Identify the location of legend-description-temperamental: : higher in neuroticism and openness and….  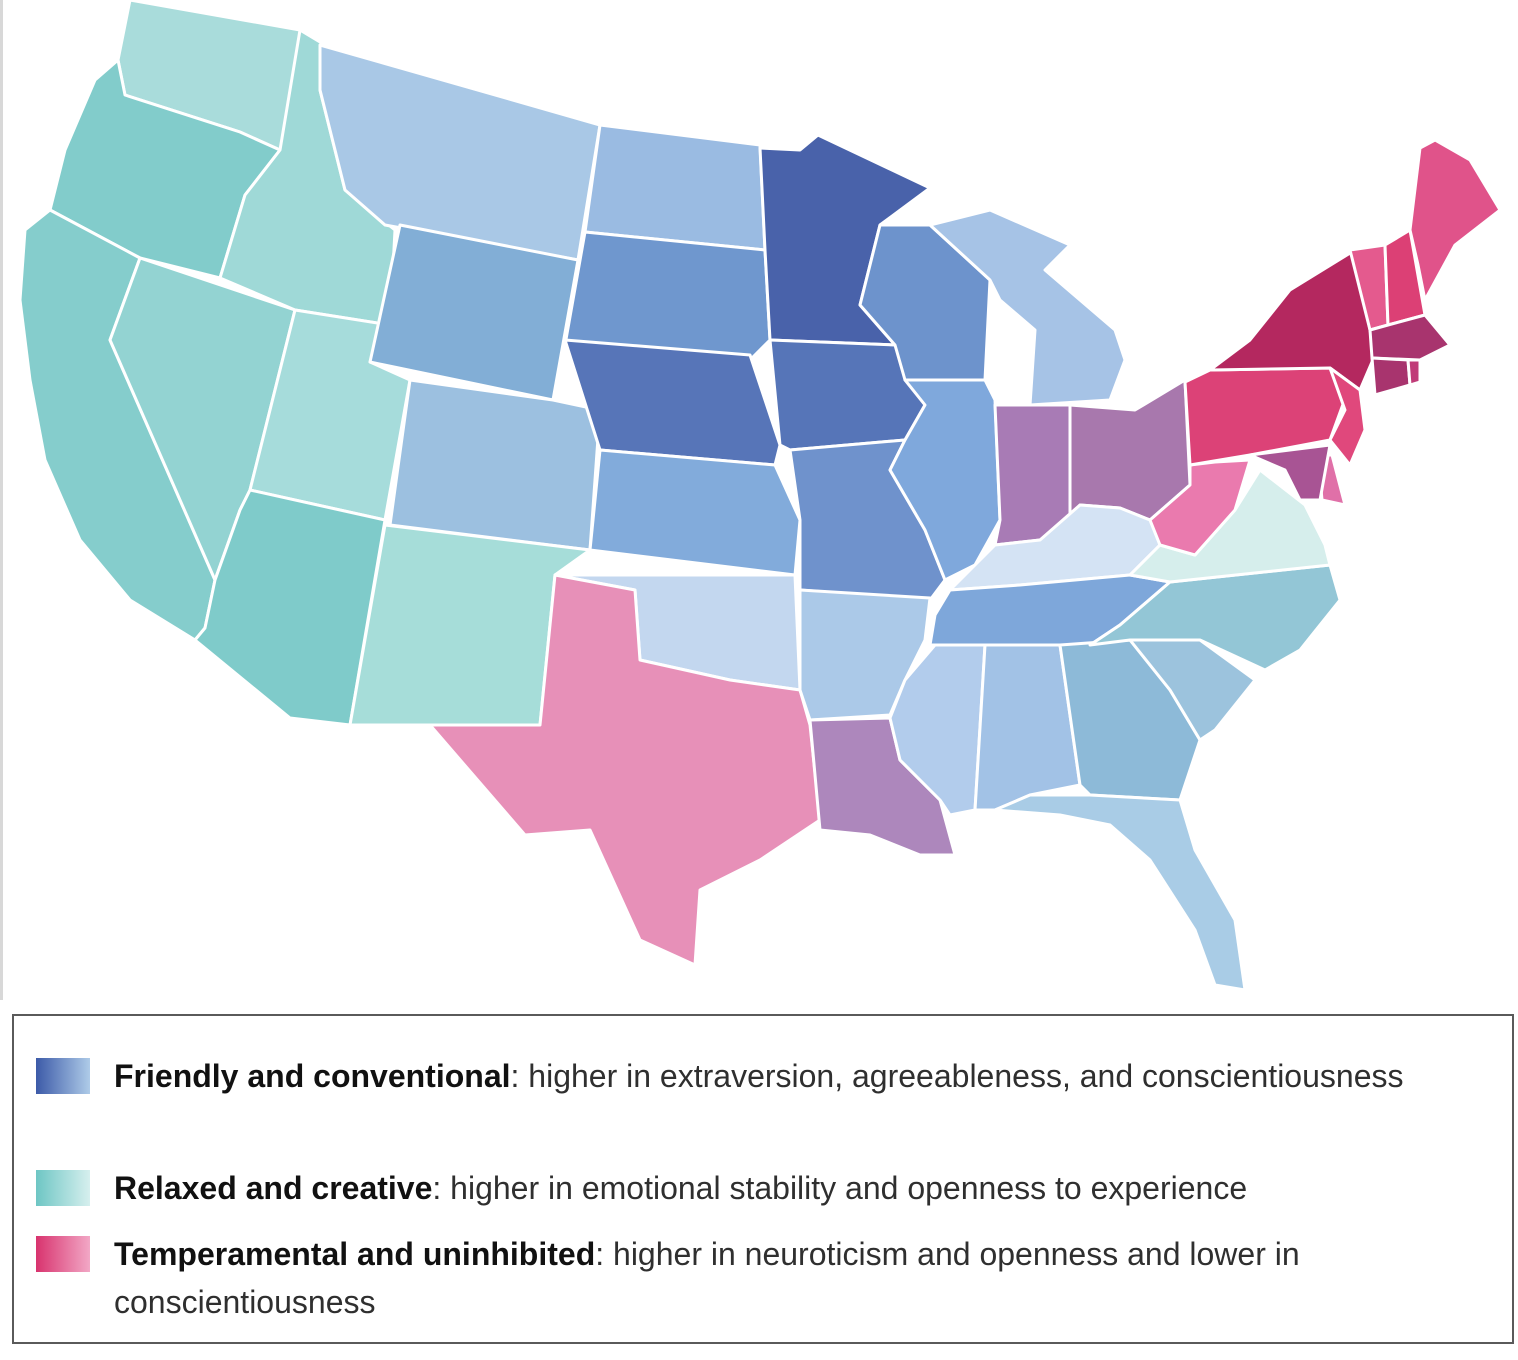
(707, 1278).